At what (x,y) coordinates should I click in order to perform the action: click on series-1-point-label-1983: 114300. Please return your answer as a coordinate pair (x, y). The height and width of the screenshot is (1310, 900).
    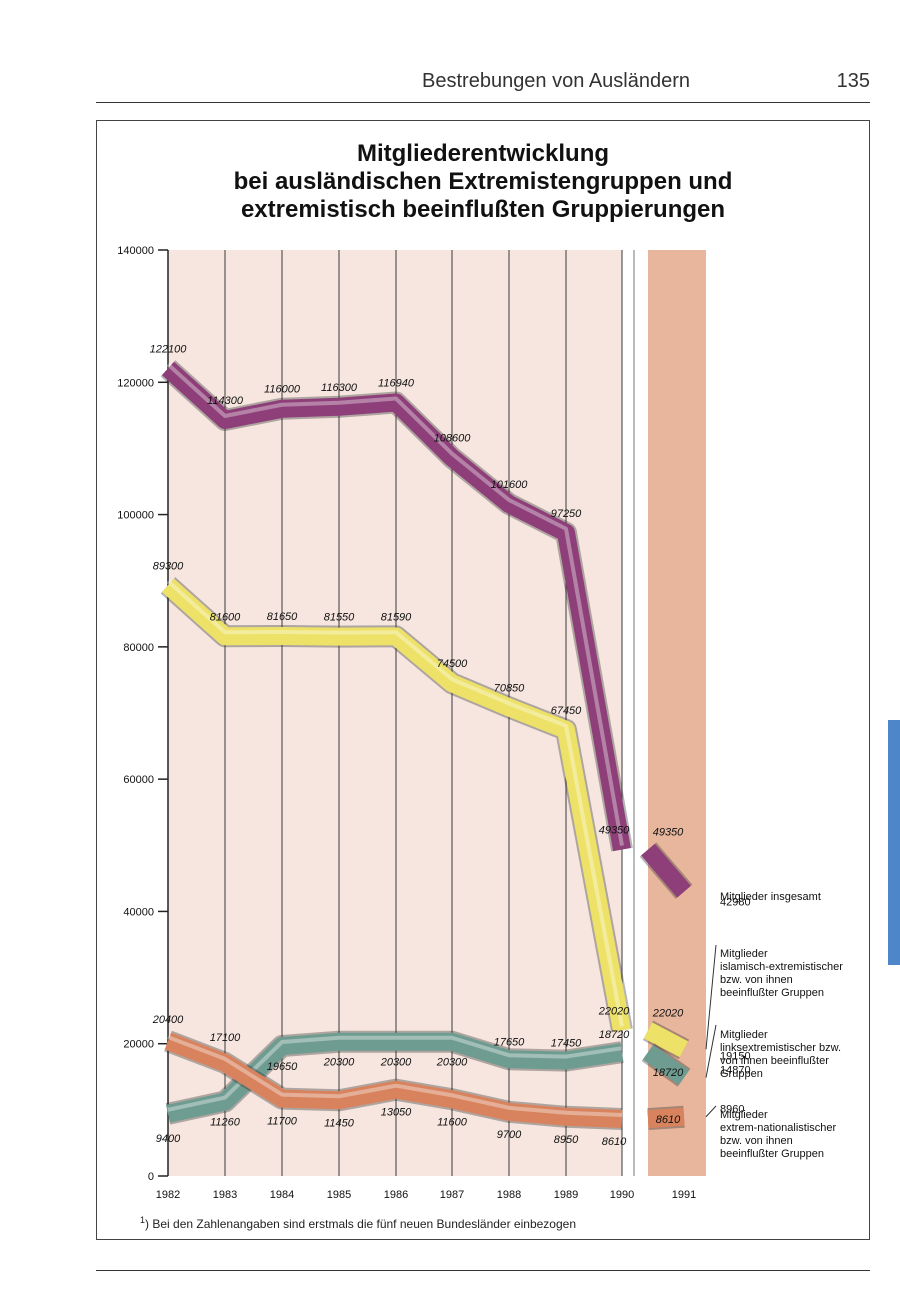
    Looking at the image, I should click on (225, 401).